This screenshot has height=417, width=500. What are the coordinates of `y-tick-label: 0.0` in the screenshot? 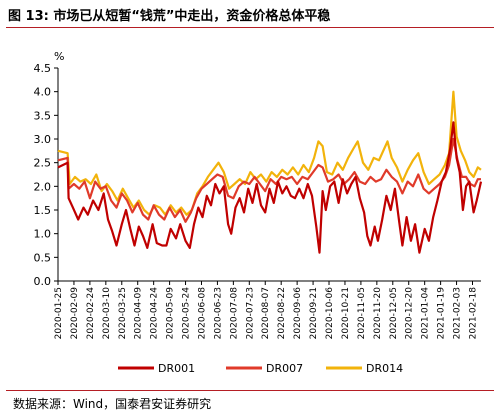 It's located at (43, 281).